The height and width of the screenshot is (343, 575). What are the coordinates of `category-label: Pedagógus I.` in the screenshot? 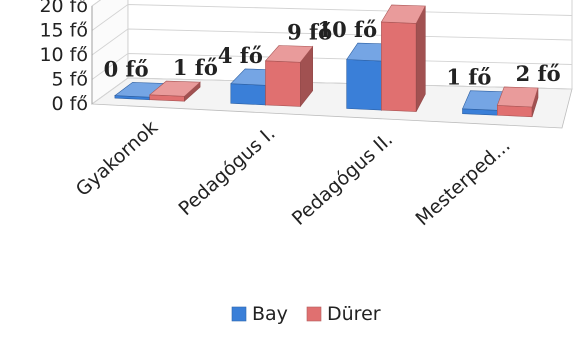 It's located at (227, 171).